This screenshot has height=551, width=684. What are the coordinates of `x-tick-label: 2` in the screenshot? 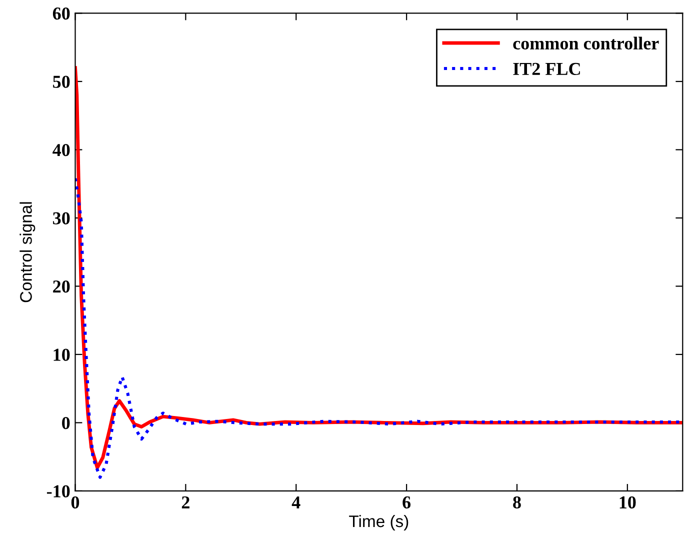 It's located at (186, 502).